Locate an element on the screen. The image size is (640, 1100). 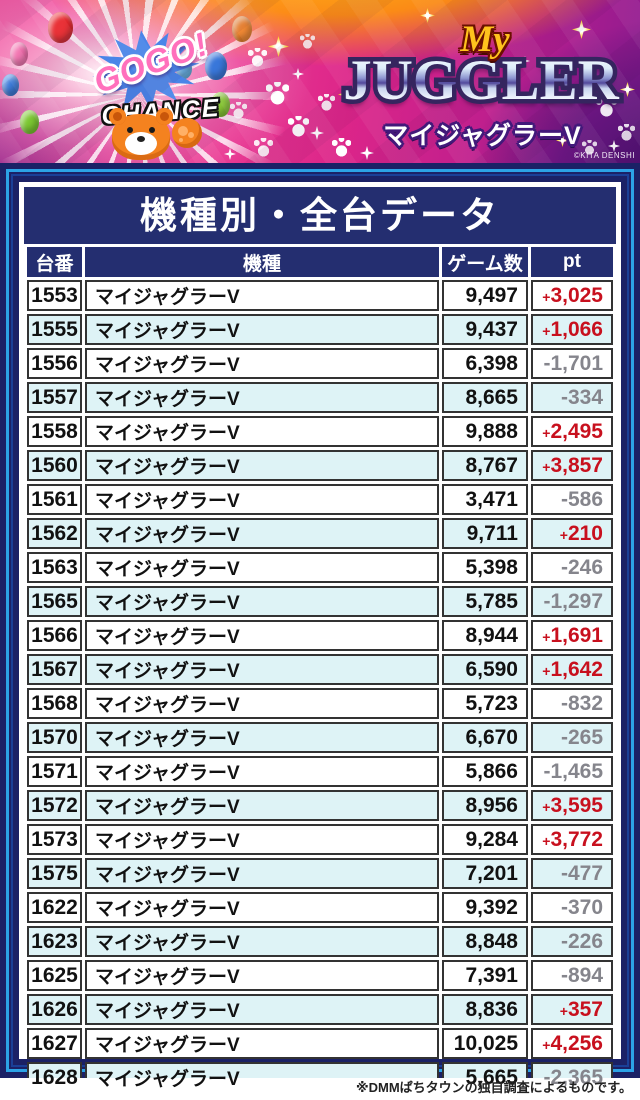
pt-cell: -477 is located at coordinates (572, 873).